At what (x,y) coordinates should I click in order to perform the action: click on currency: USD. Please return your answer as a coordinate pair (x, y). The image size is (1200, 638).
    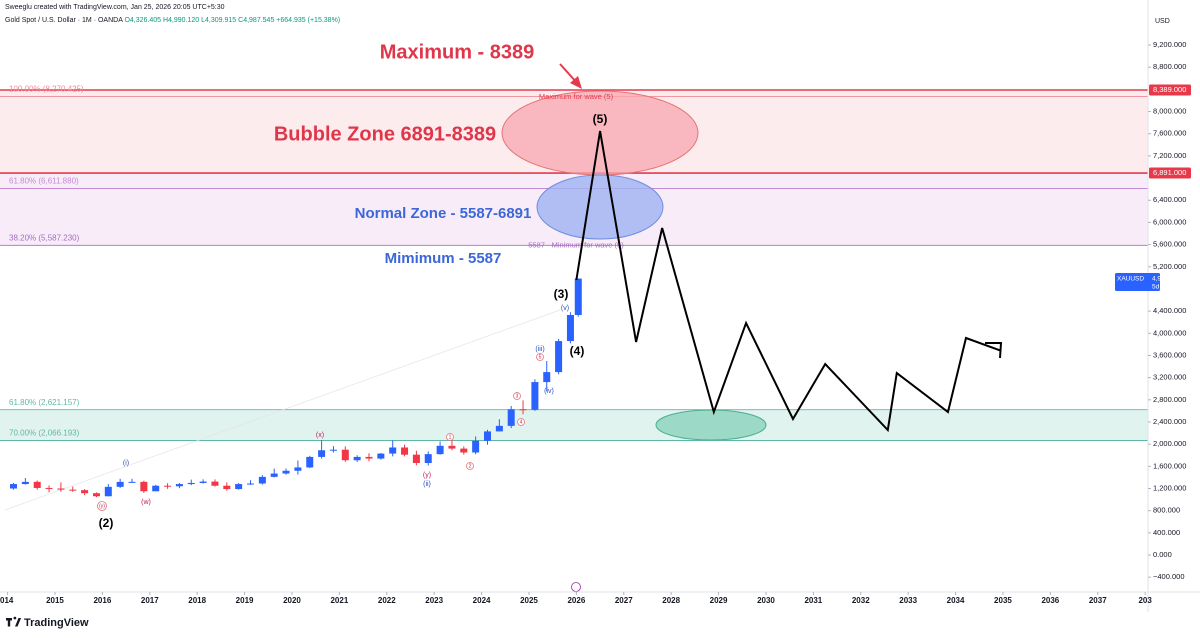
    Looking at the image, I should click on (1162, 21).